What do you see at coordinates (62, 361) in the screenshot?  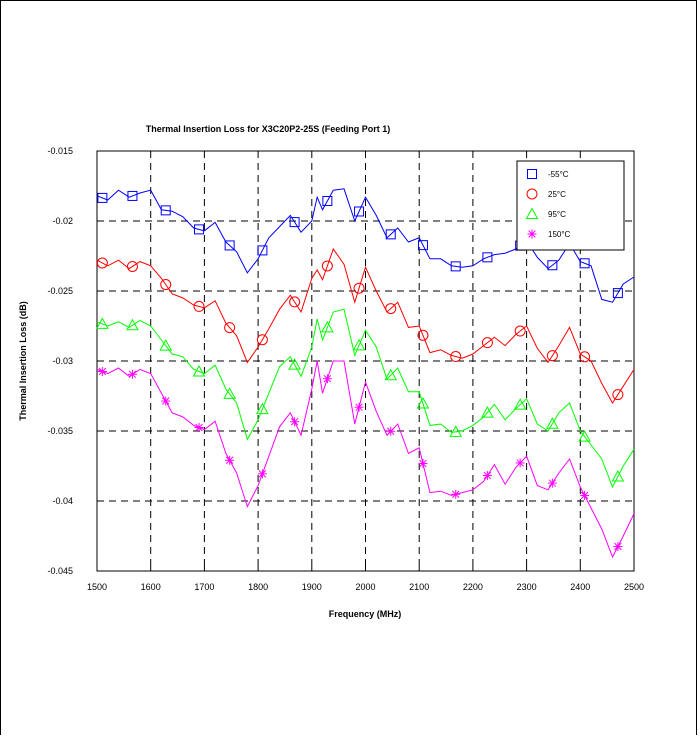 I see `y-tick-label: -0.03` at bounding box center [62, 361].